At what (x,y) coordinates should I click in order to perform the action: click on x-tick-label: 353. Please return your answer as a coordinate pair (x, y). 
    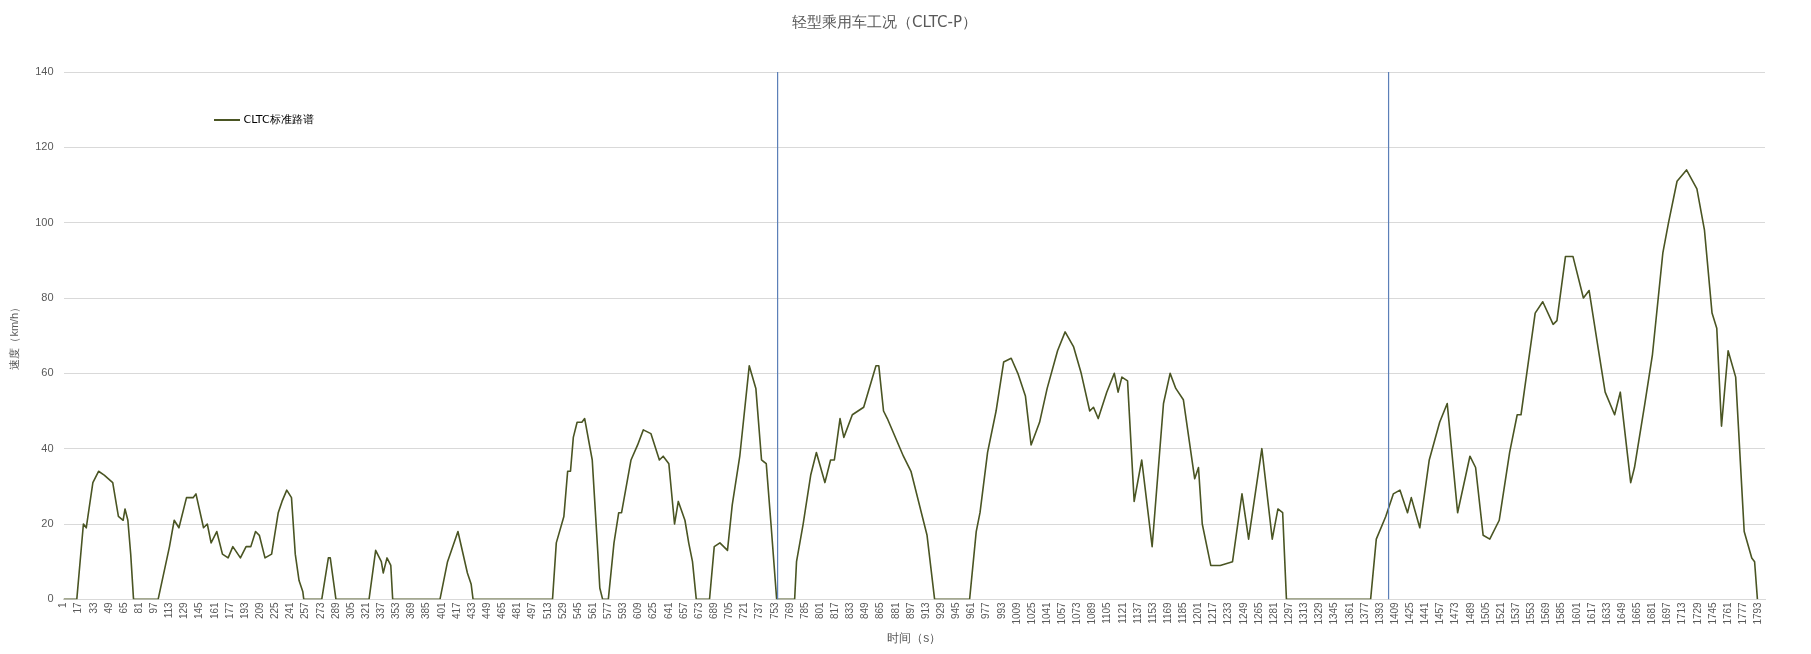
    Looking at the image, I should click on (396, 610).